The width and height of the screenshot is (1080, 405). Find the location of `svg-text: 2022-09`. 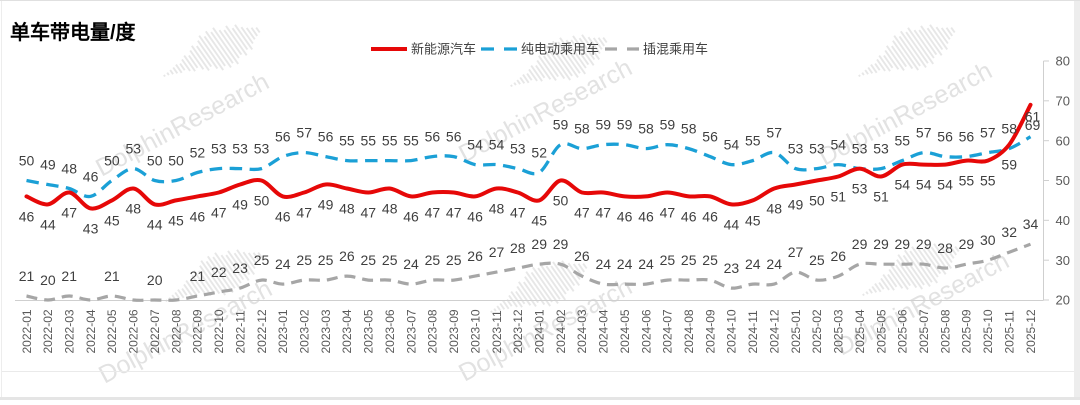

svg-text: 2022-09 is located at coordinates (198, 331).